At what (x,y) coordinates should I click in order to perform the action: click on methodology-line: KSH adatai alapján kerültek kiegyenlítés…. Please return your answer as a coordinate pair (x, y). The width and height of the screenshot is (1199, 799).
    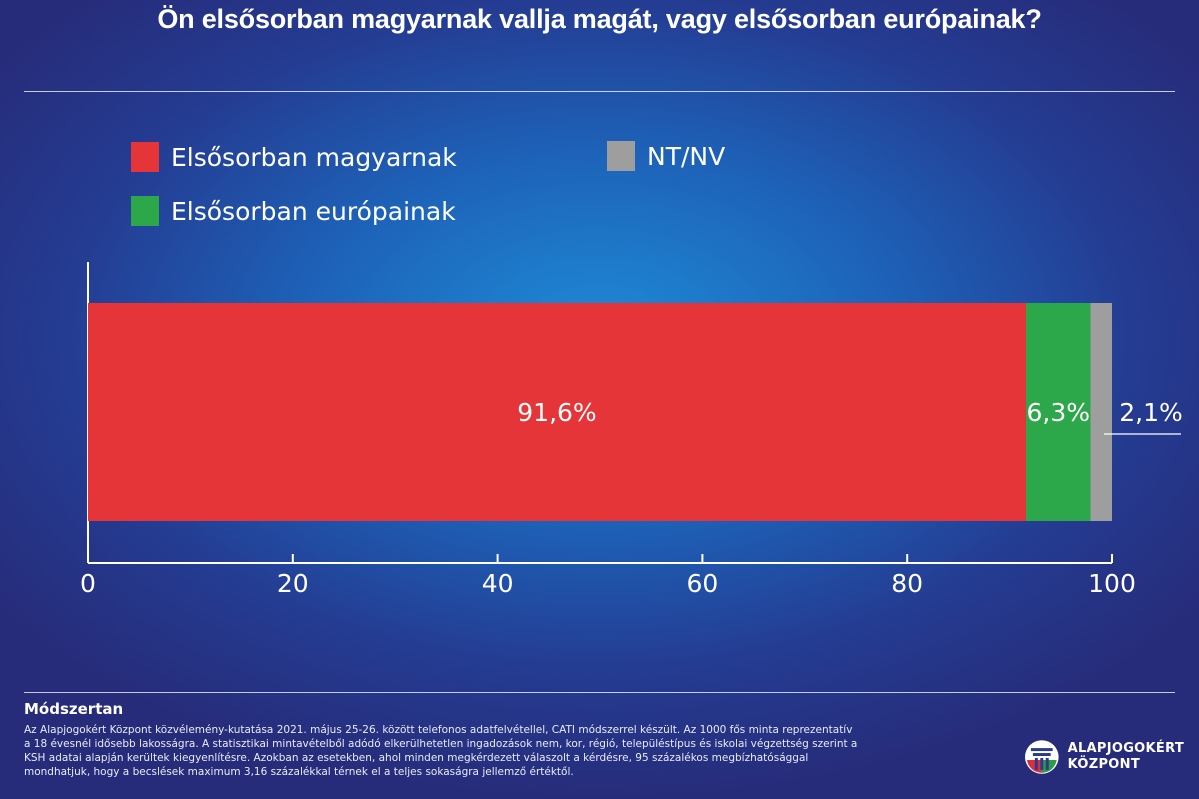
    Looking at the image, I should click on (416, 758).